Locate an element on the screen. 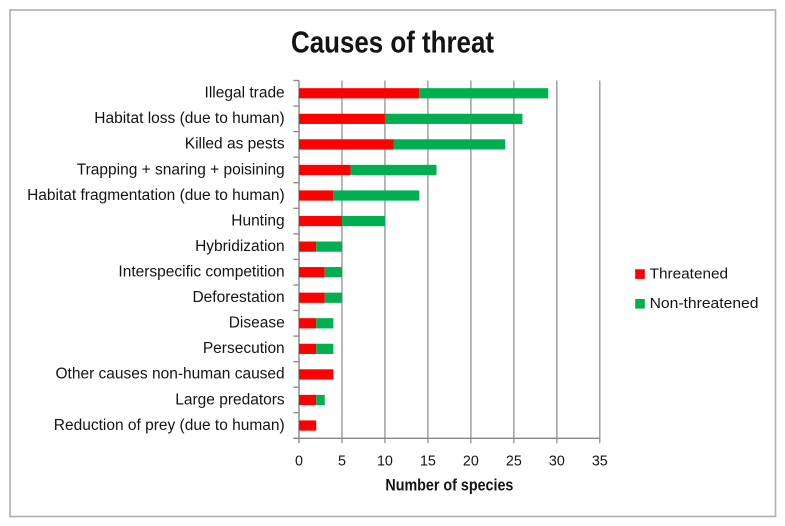 This screenshot has height=526, width=785. svg-text: 20 is located at coordinates (471, 461).